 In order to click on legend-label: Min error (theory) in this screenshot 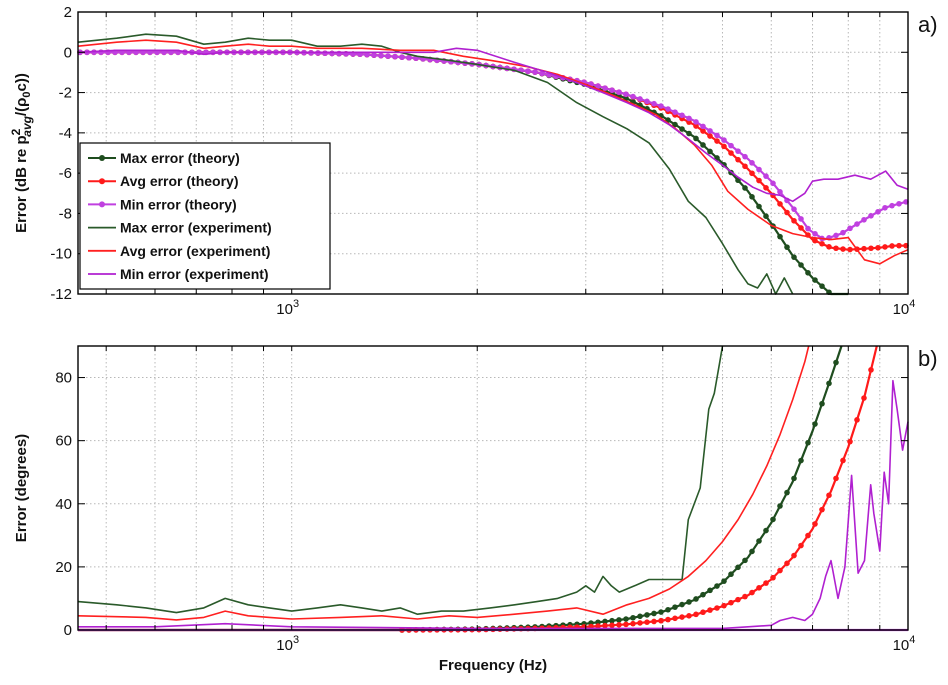, I will do `click(178, 204)`.